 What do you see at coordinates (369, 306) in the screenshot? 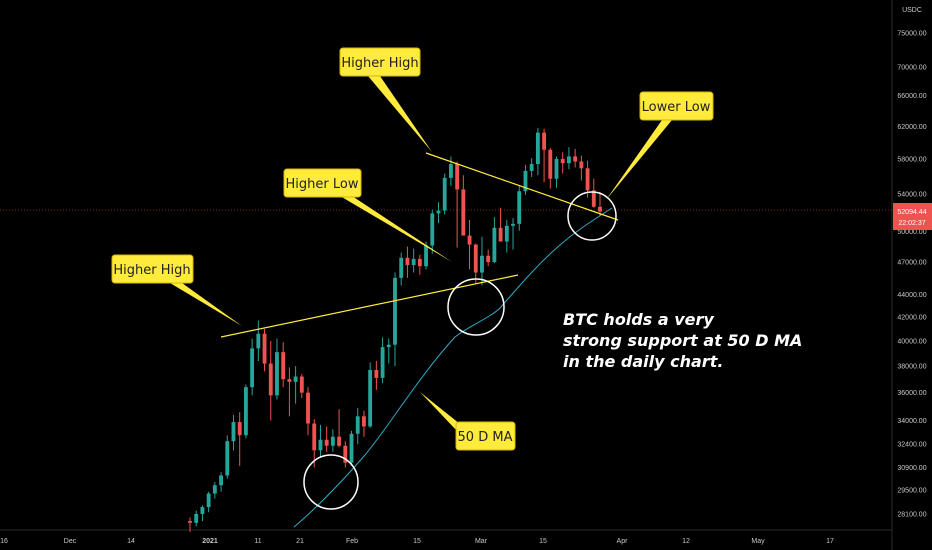
I see `support-trendline` at bounding box center [369, 306].